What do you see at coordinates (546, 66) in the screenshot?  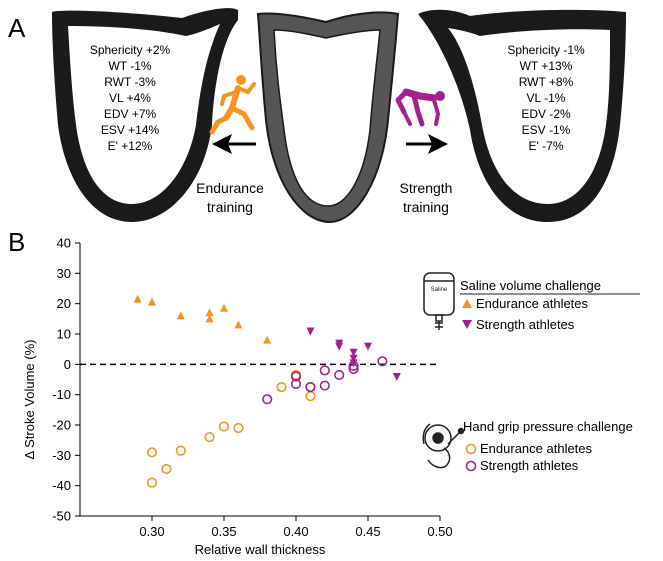 I see `strength-stat: WT +13%` at bounding box center [546, 66].